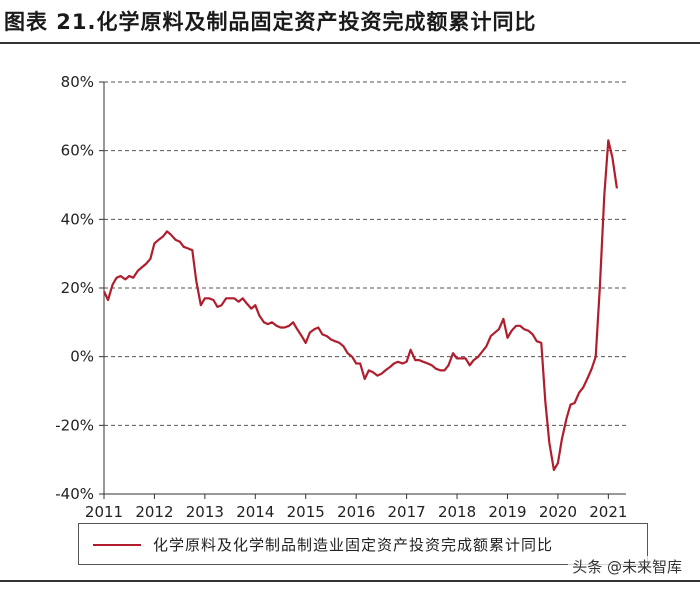 The height and width of the screenshot is (593, 700). Describe the element at coordinates (77, 288) in the screenshot. I see `y-tick-label: 20%` at that location.